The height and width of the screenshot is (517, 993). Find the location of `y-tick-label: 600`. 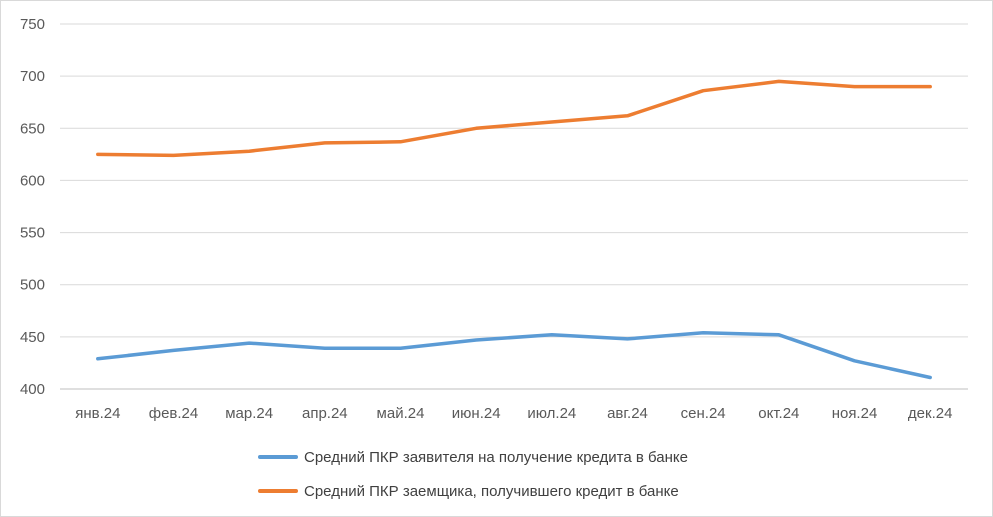

y-tick-label: 600 is located at coordinates (32, 180).